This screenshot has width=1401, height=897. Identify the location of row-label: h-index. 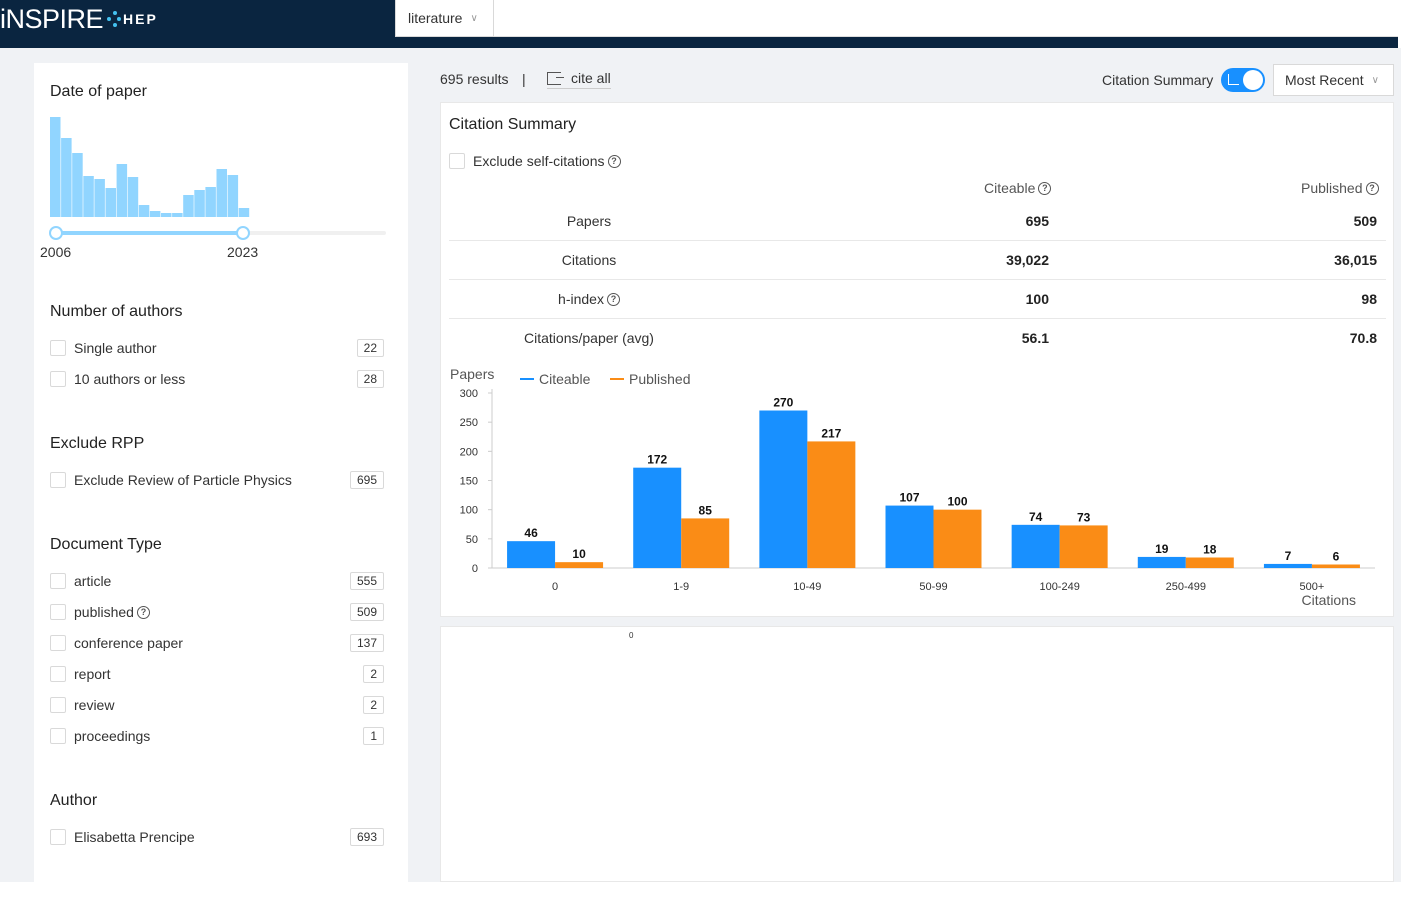
(581, 299).